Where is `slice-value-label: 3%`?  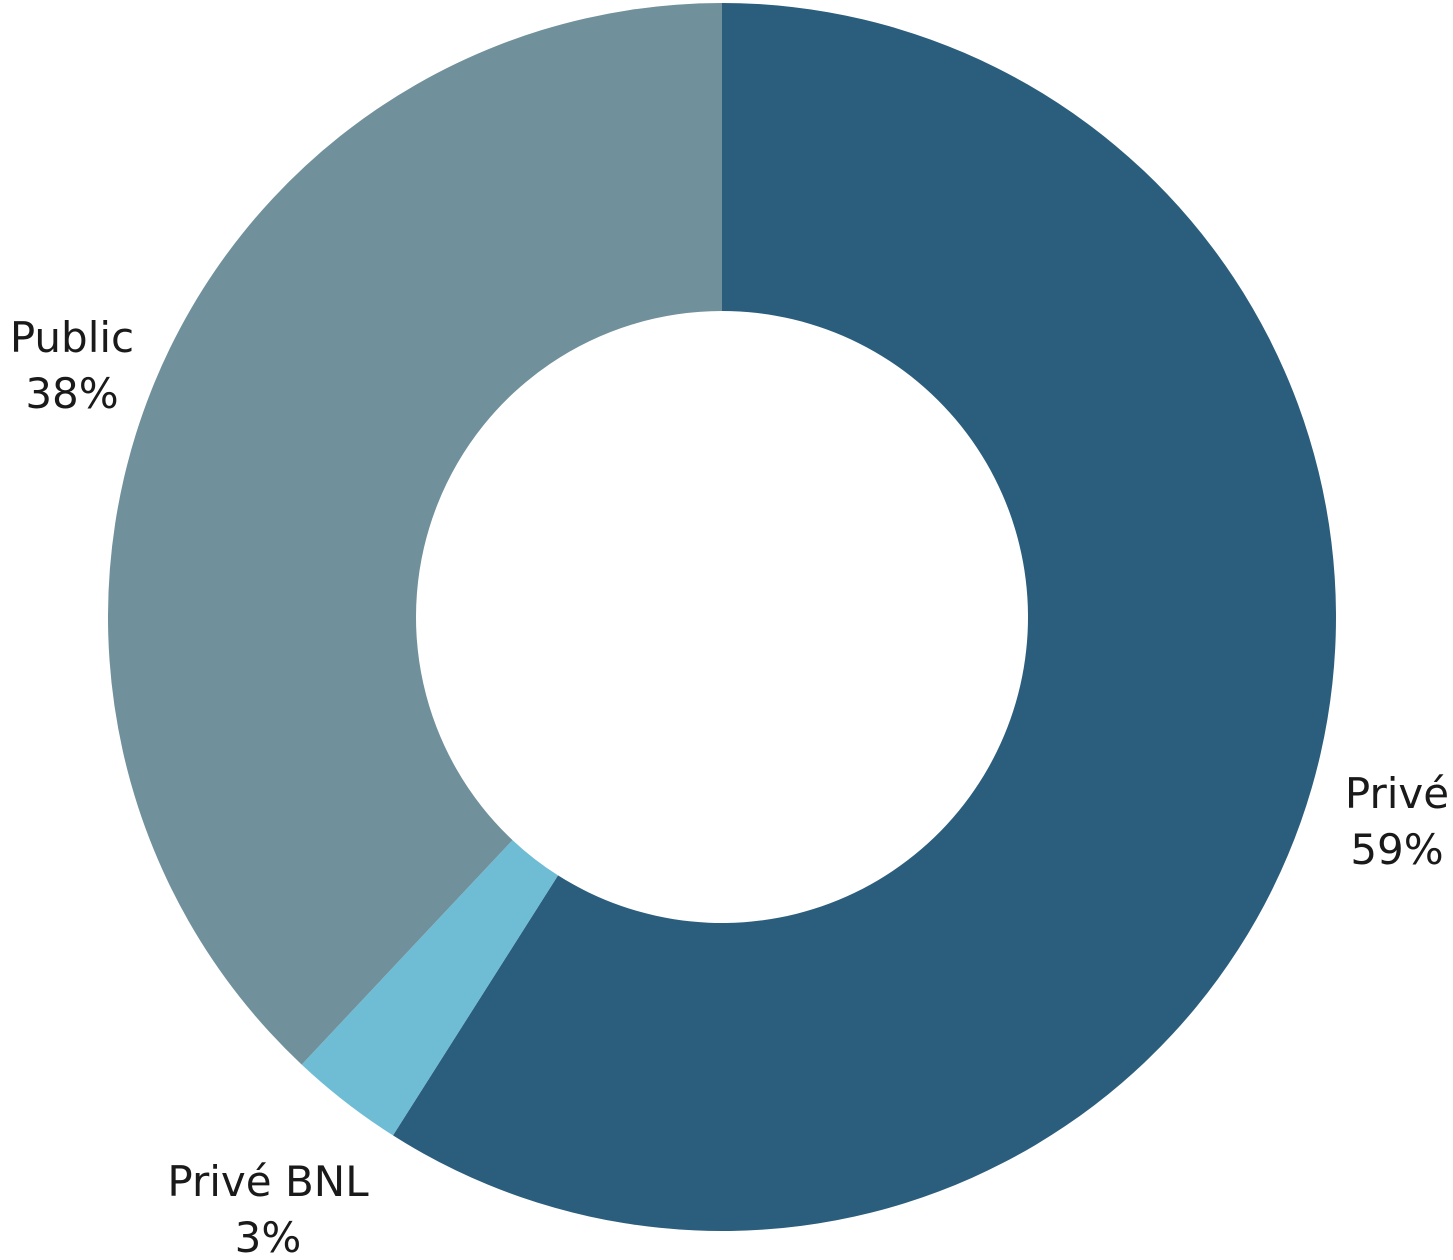 slice-value-label: 3% is located at coordinates (268, 1236).